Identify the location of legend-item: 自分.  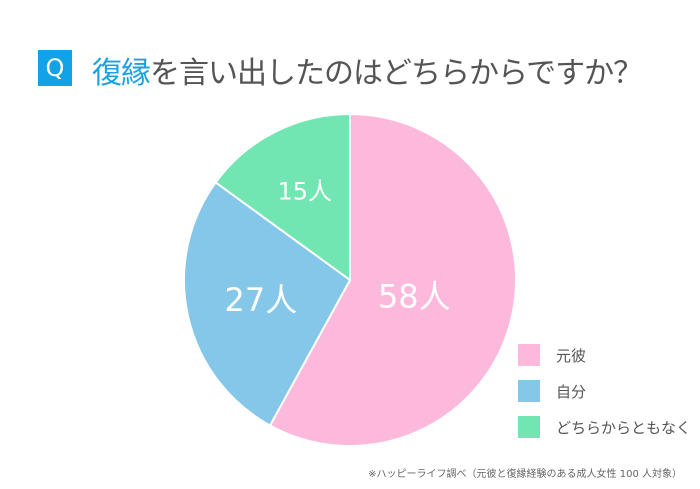
(552, 391).